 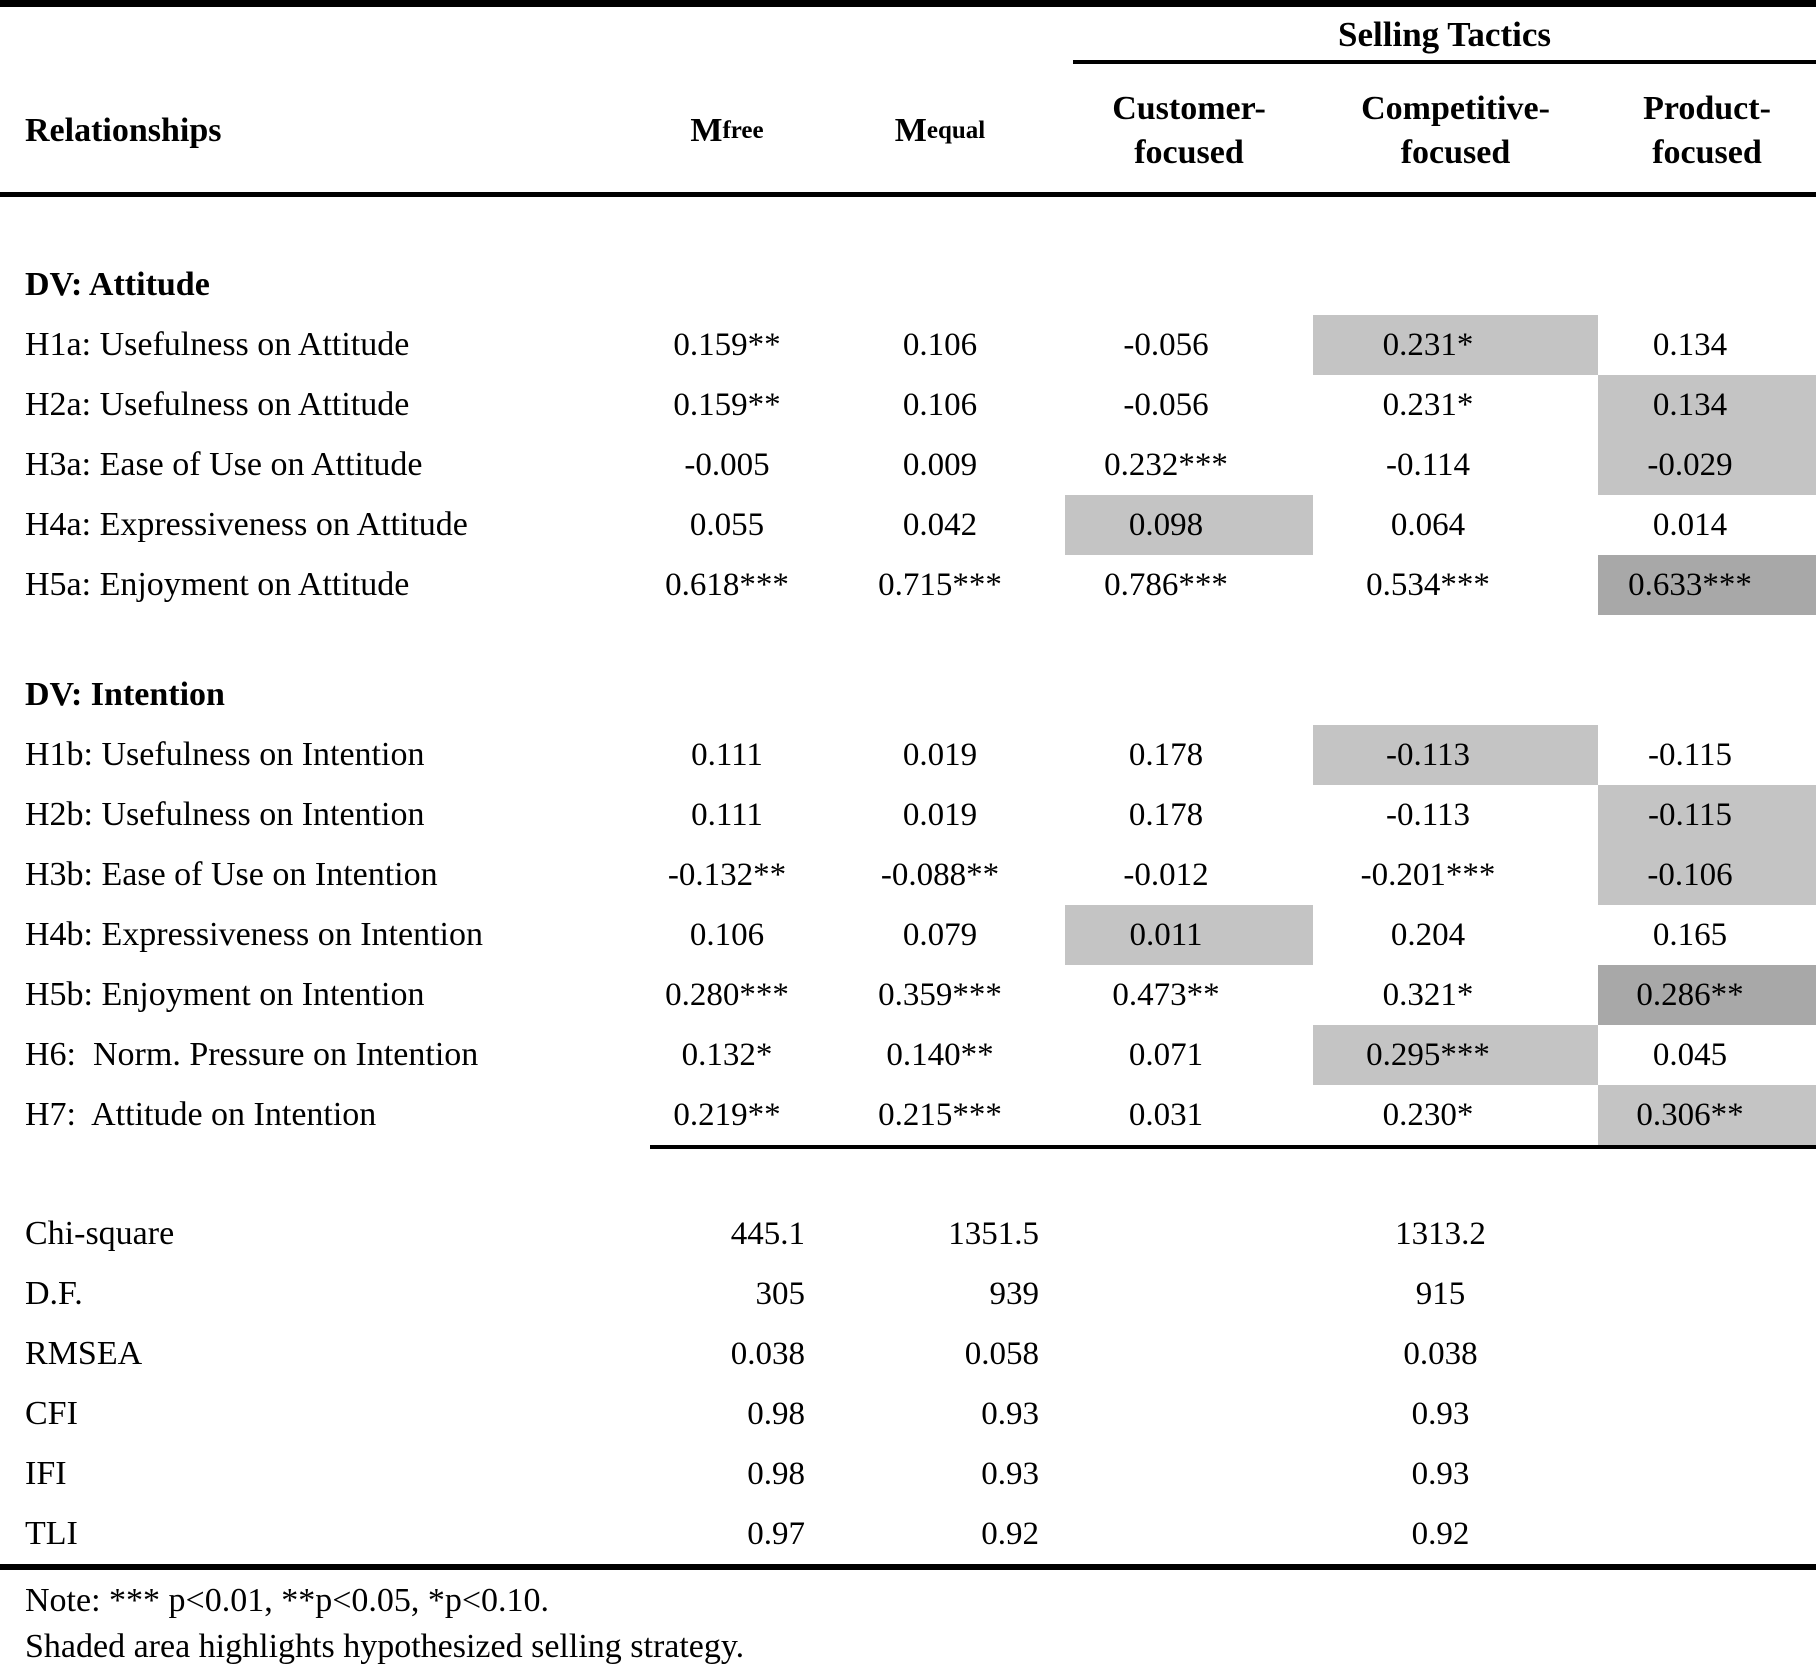 I want to click on section-header-row: DV: Attitude, so click(x=908, y=285).